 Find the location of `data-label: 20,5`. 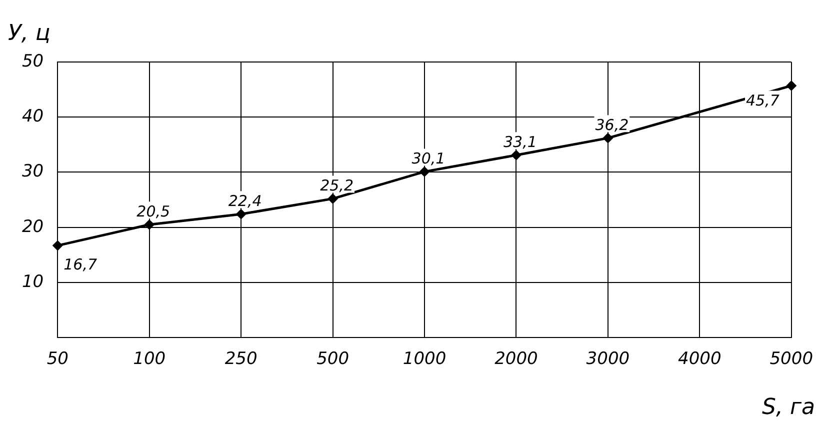

data-label: 20,5 is located at coordinates (153, 211).